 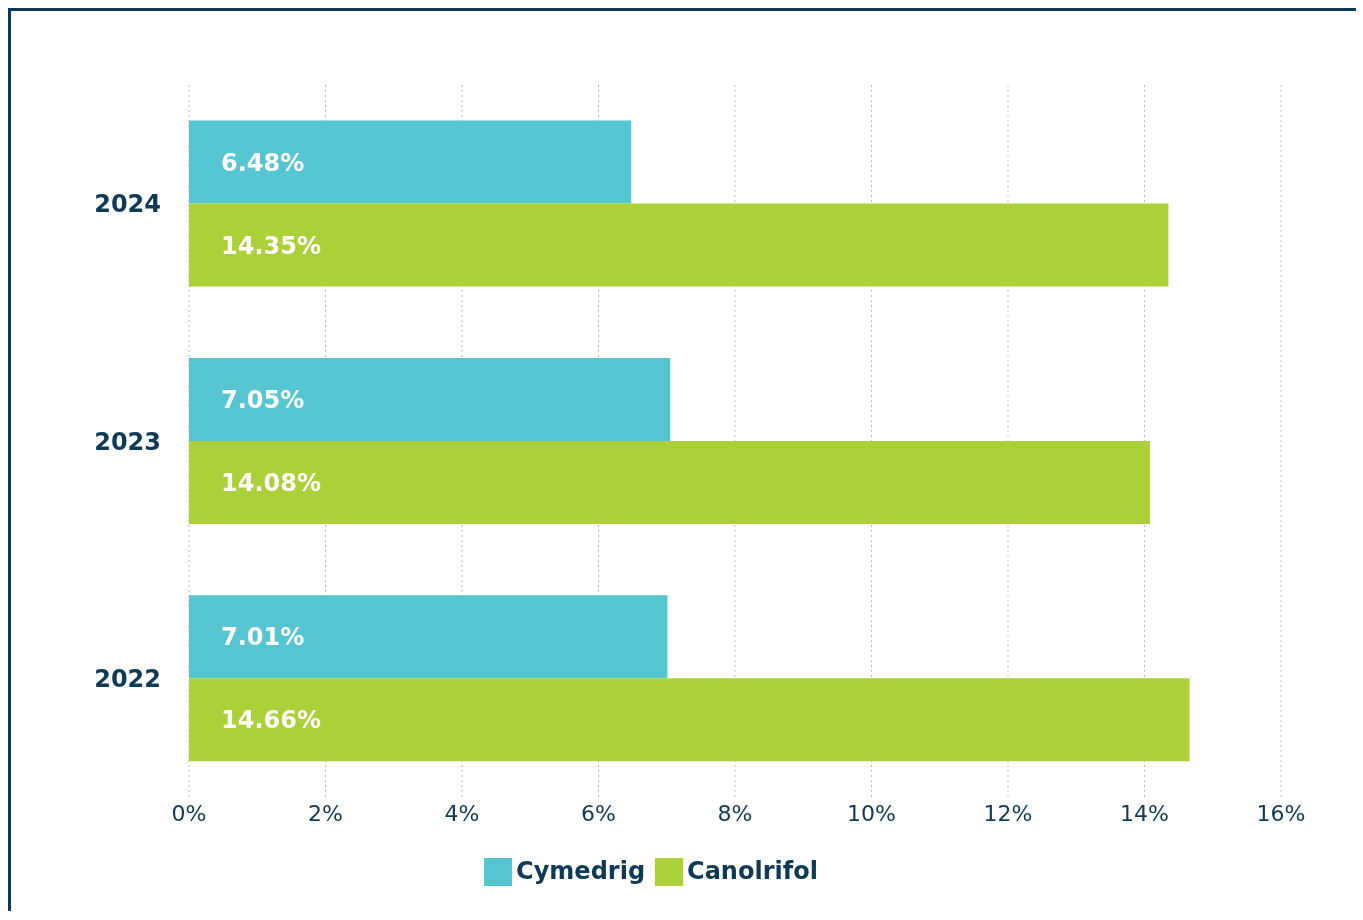 What do you see at coordinates (271, 720) in the screenshot?
I see `data-label: 14.66%` at bounding box center [271, 720].